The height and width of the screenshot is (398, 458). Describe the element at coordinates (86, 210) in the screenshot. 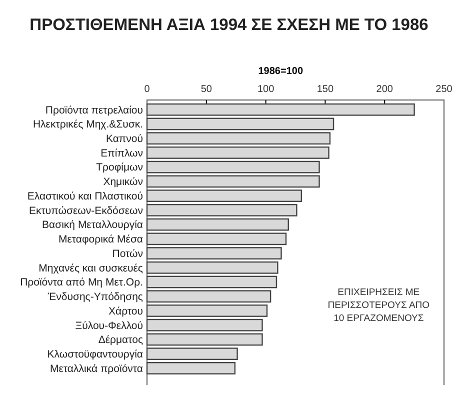

I see `y-tick-label: Εκτυπώσεων-Εκδόσεων` at that location.